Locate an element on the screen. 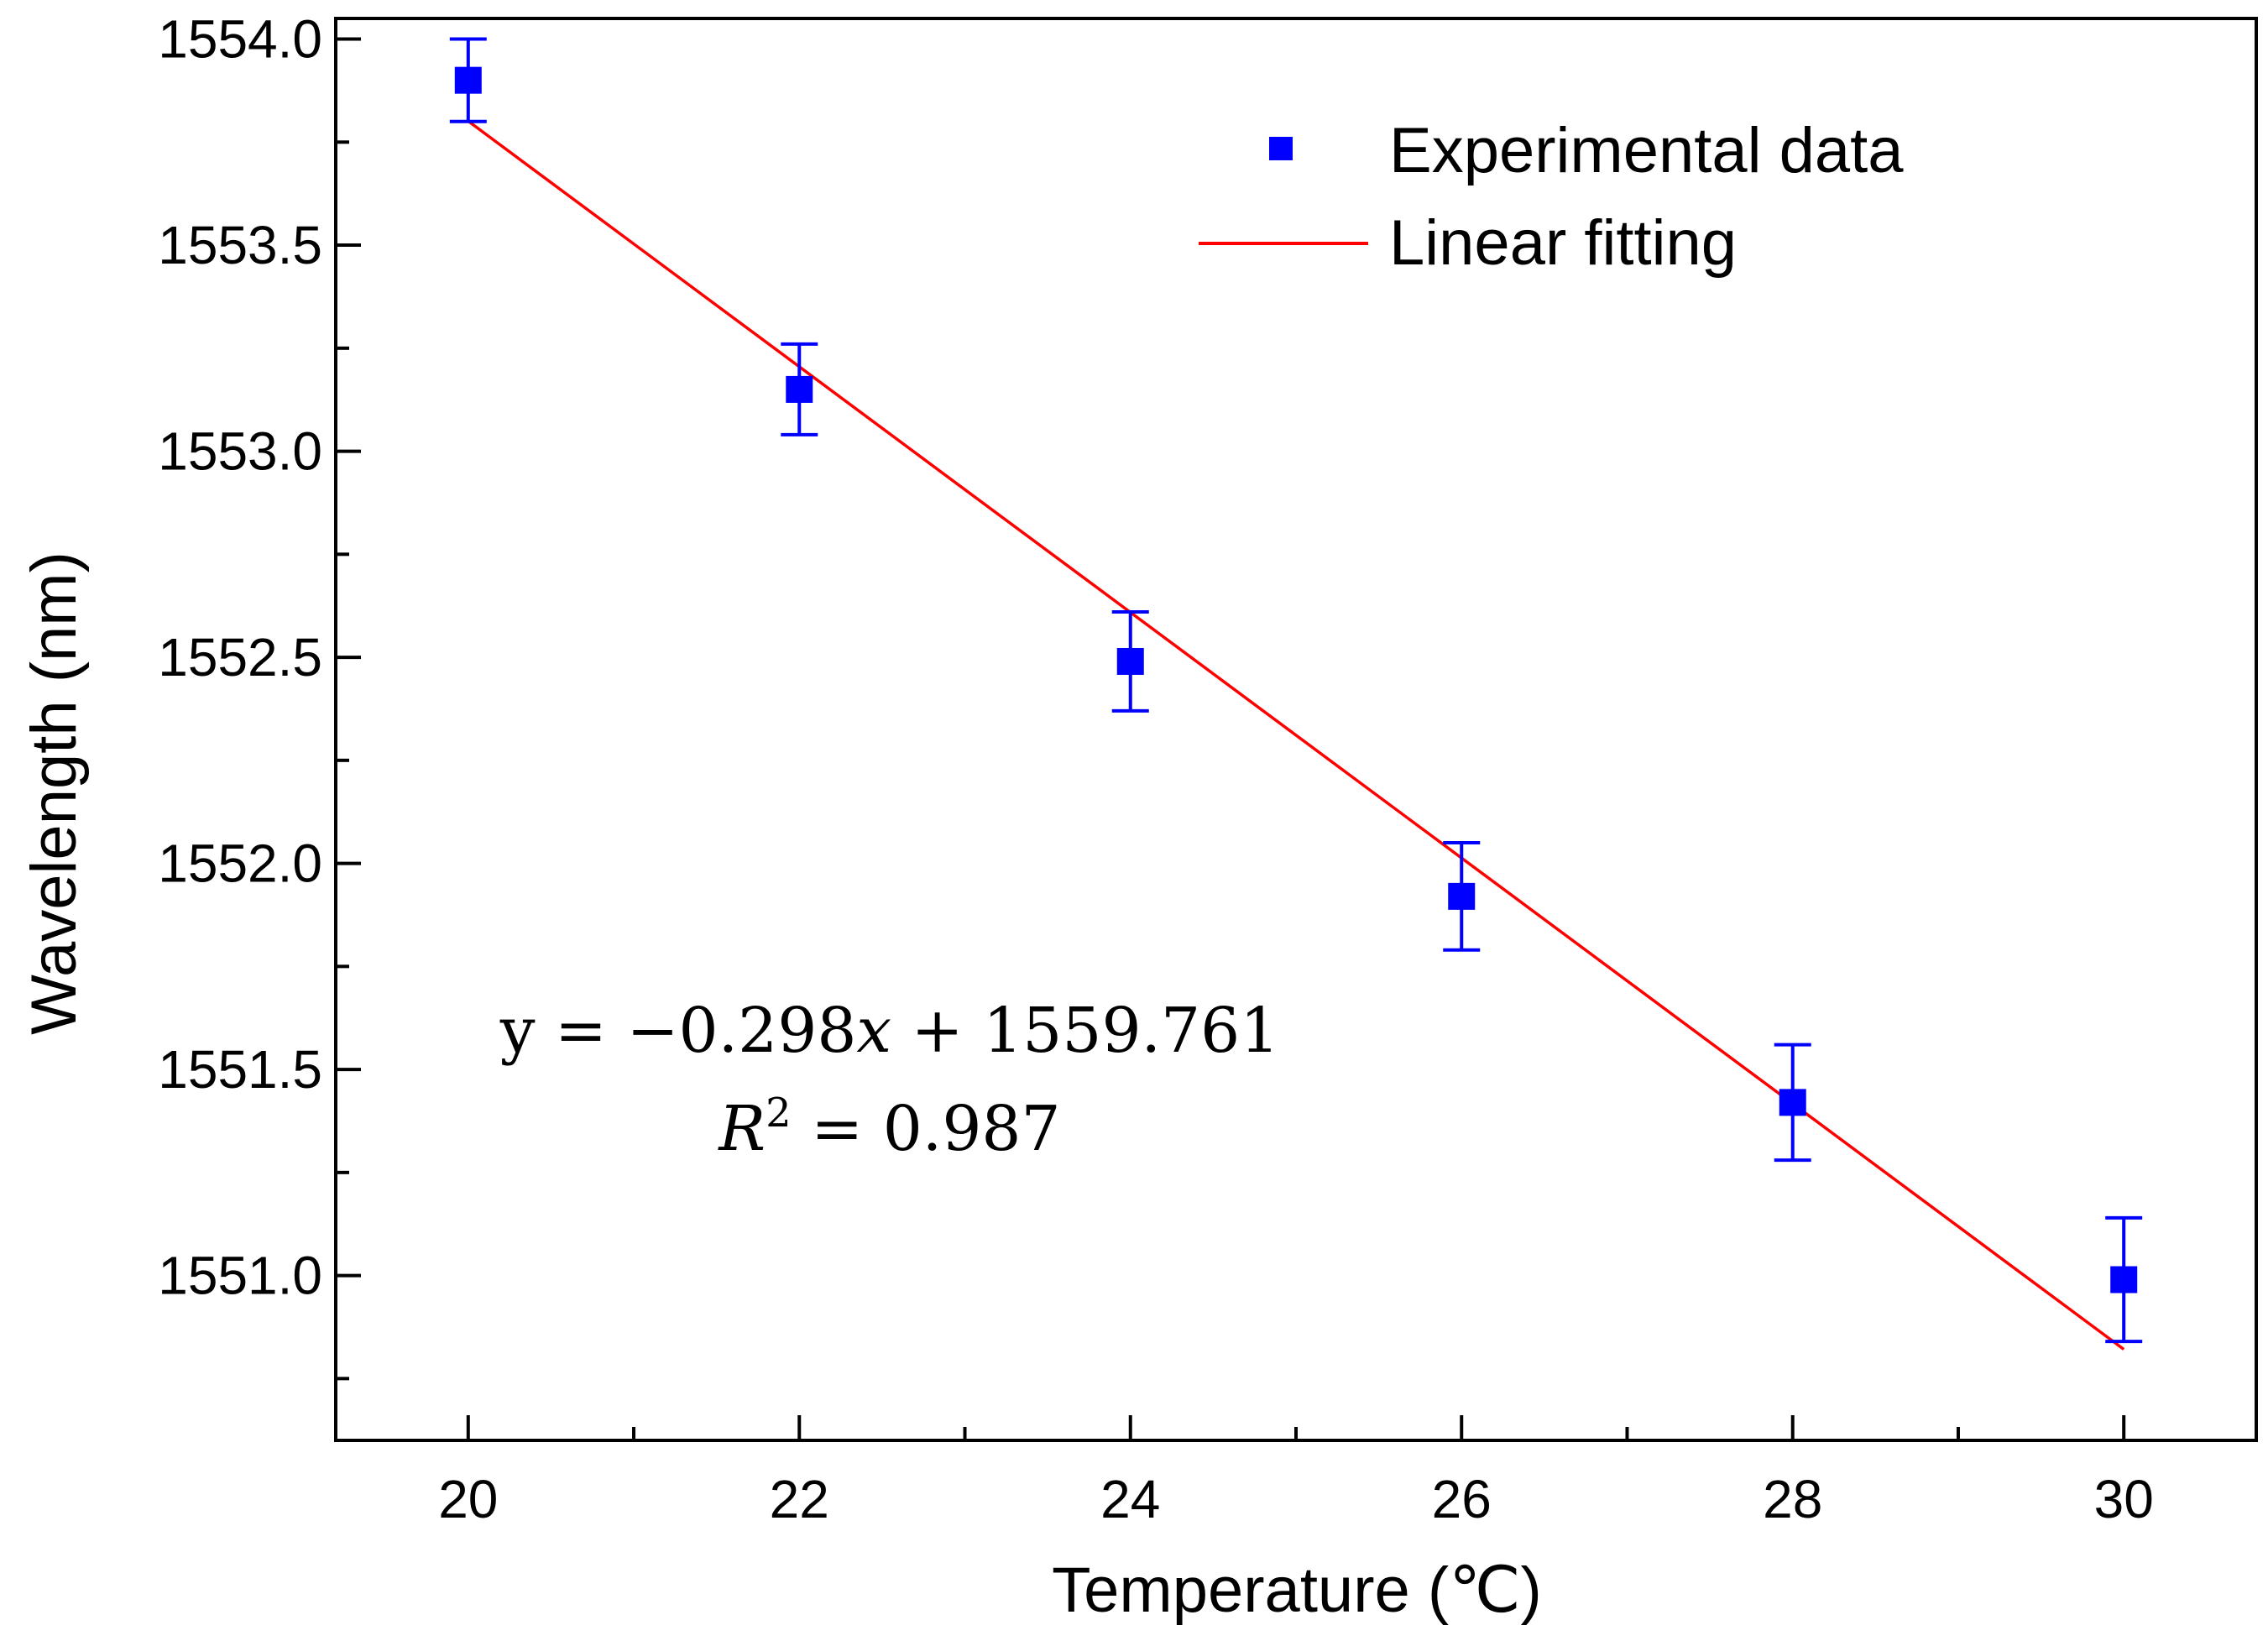  y-tick-label: 1551.5 is located at coordinates (240, 1069).